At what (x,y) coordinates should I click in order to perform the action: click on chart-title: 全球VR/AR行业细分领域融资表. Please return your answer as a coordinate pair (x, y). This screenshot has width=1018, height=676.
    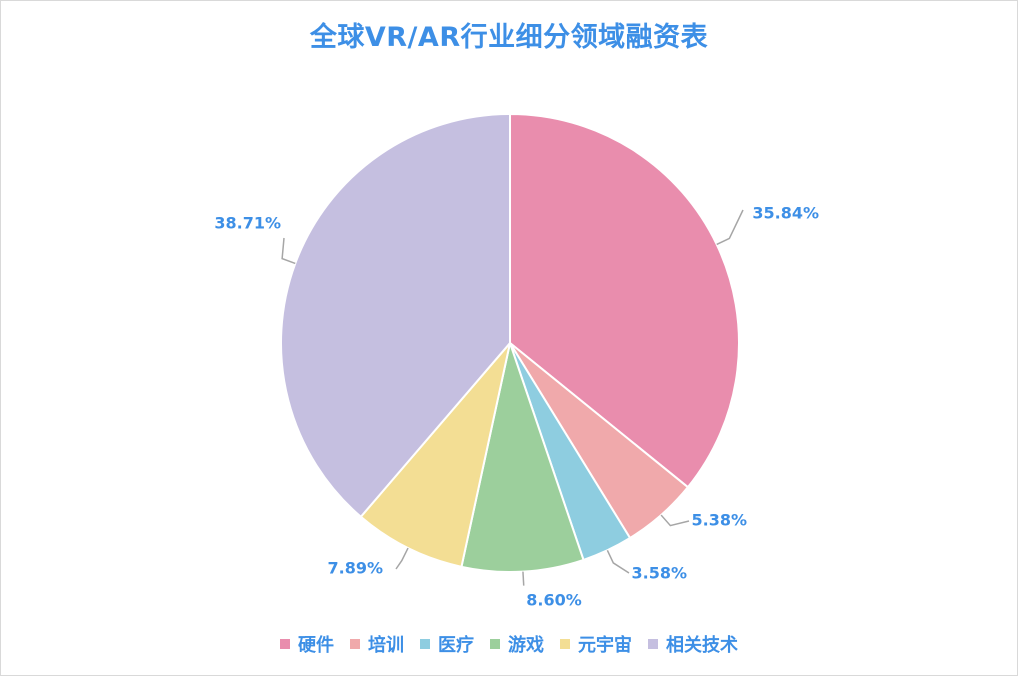
    Looking at the image, I should click on (509, 37).